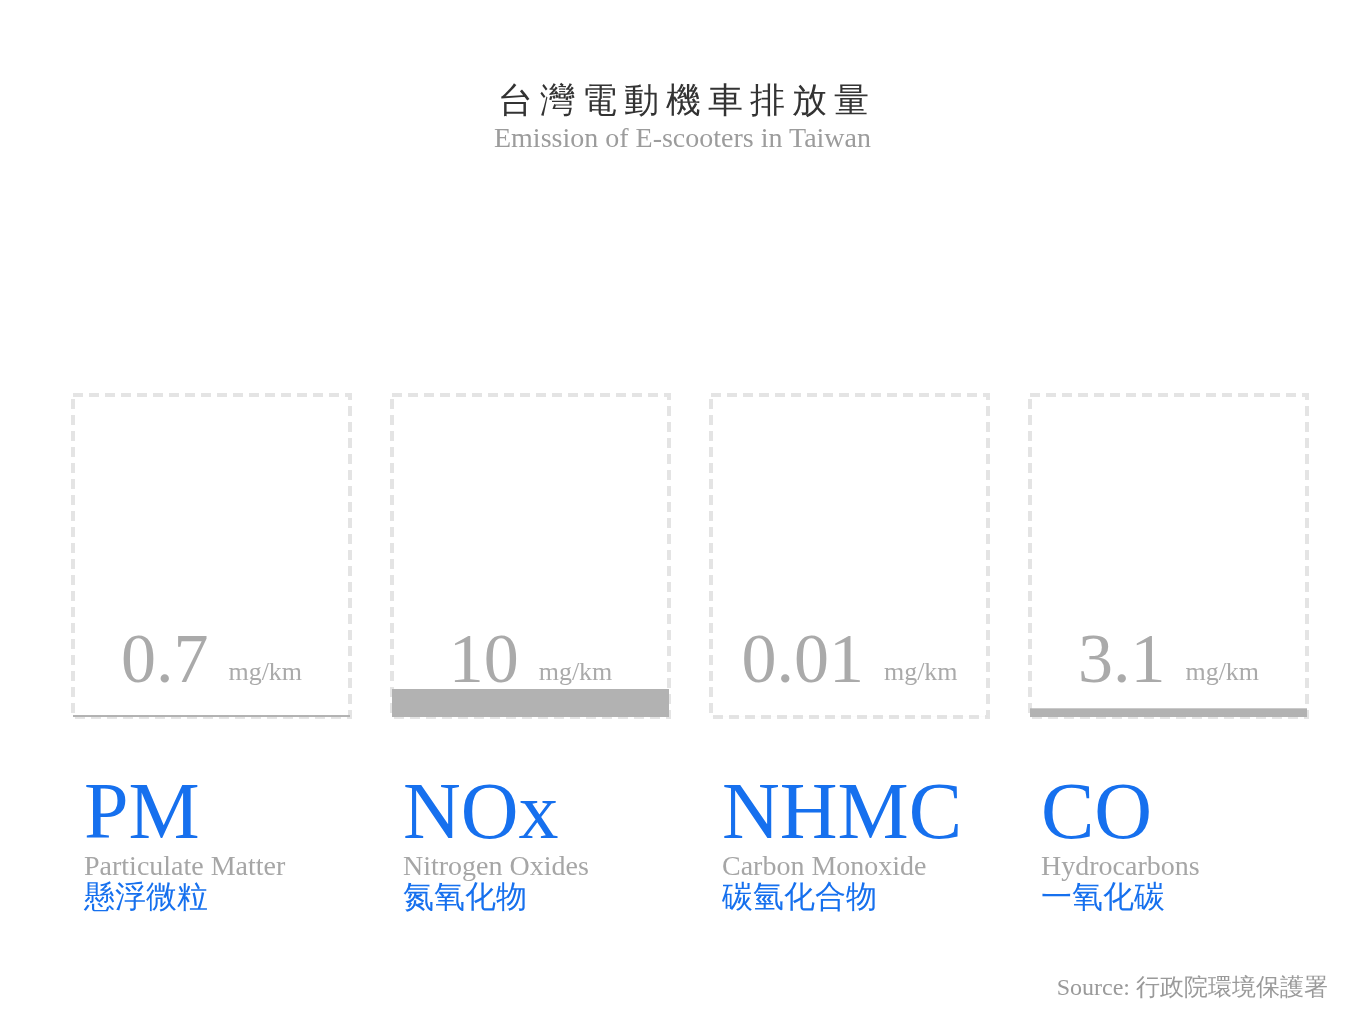 This screenshot has height=1024, width=1365. What do you see at coordinates (686, 100) in the screenshot?
I see `title: 台灣電動機車排放量` at bounding box center [686, 100].